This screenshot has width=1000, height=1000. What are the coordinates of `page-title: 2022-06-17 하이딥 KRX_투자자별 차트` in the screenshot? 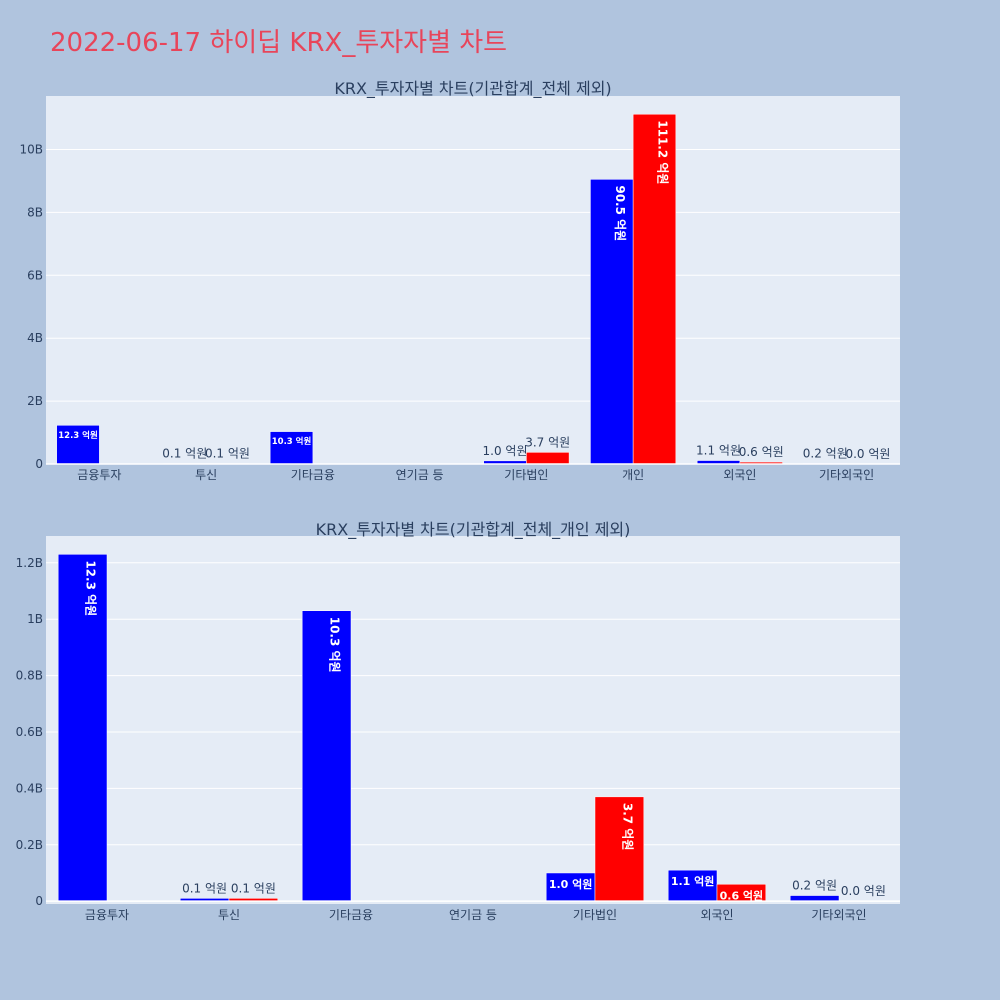 It's located at (279, 43).